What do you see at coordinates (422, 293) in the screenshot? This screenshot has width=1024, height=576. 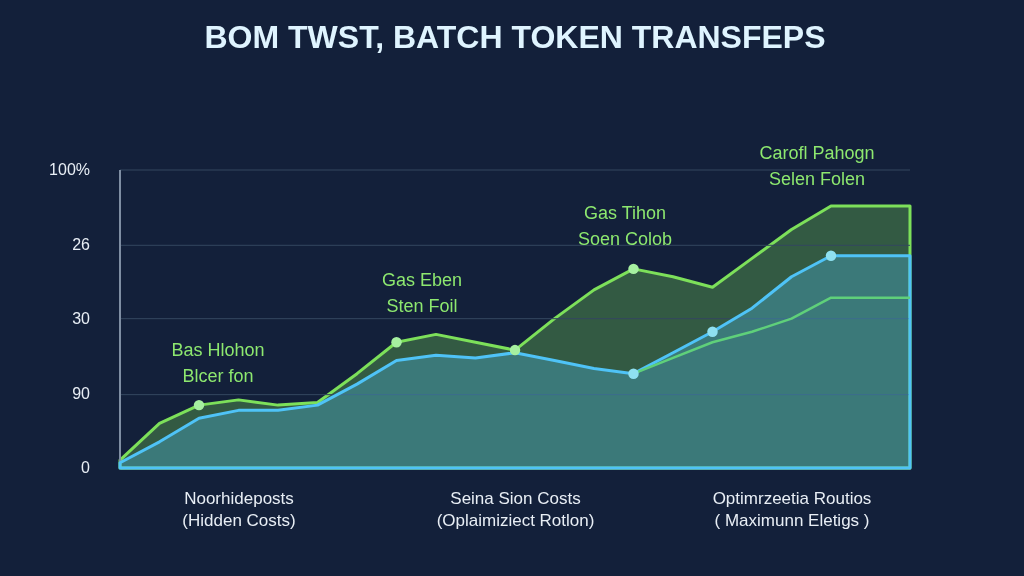 I see `annotation: Gas Eben Sten Foil` at bounding box center [422, 293].